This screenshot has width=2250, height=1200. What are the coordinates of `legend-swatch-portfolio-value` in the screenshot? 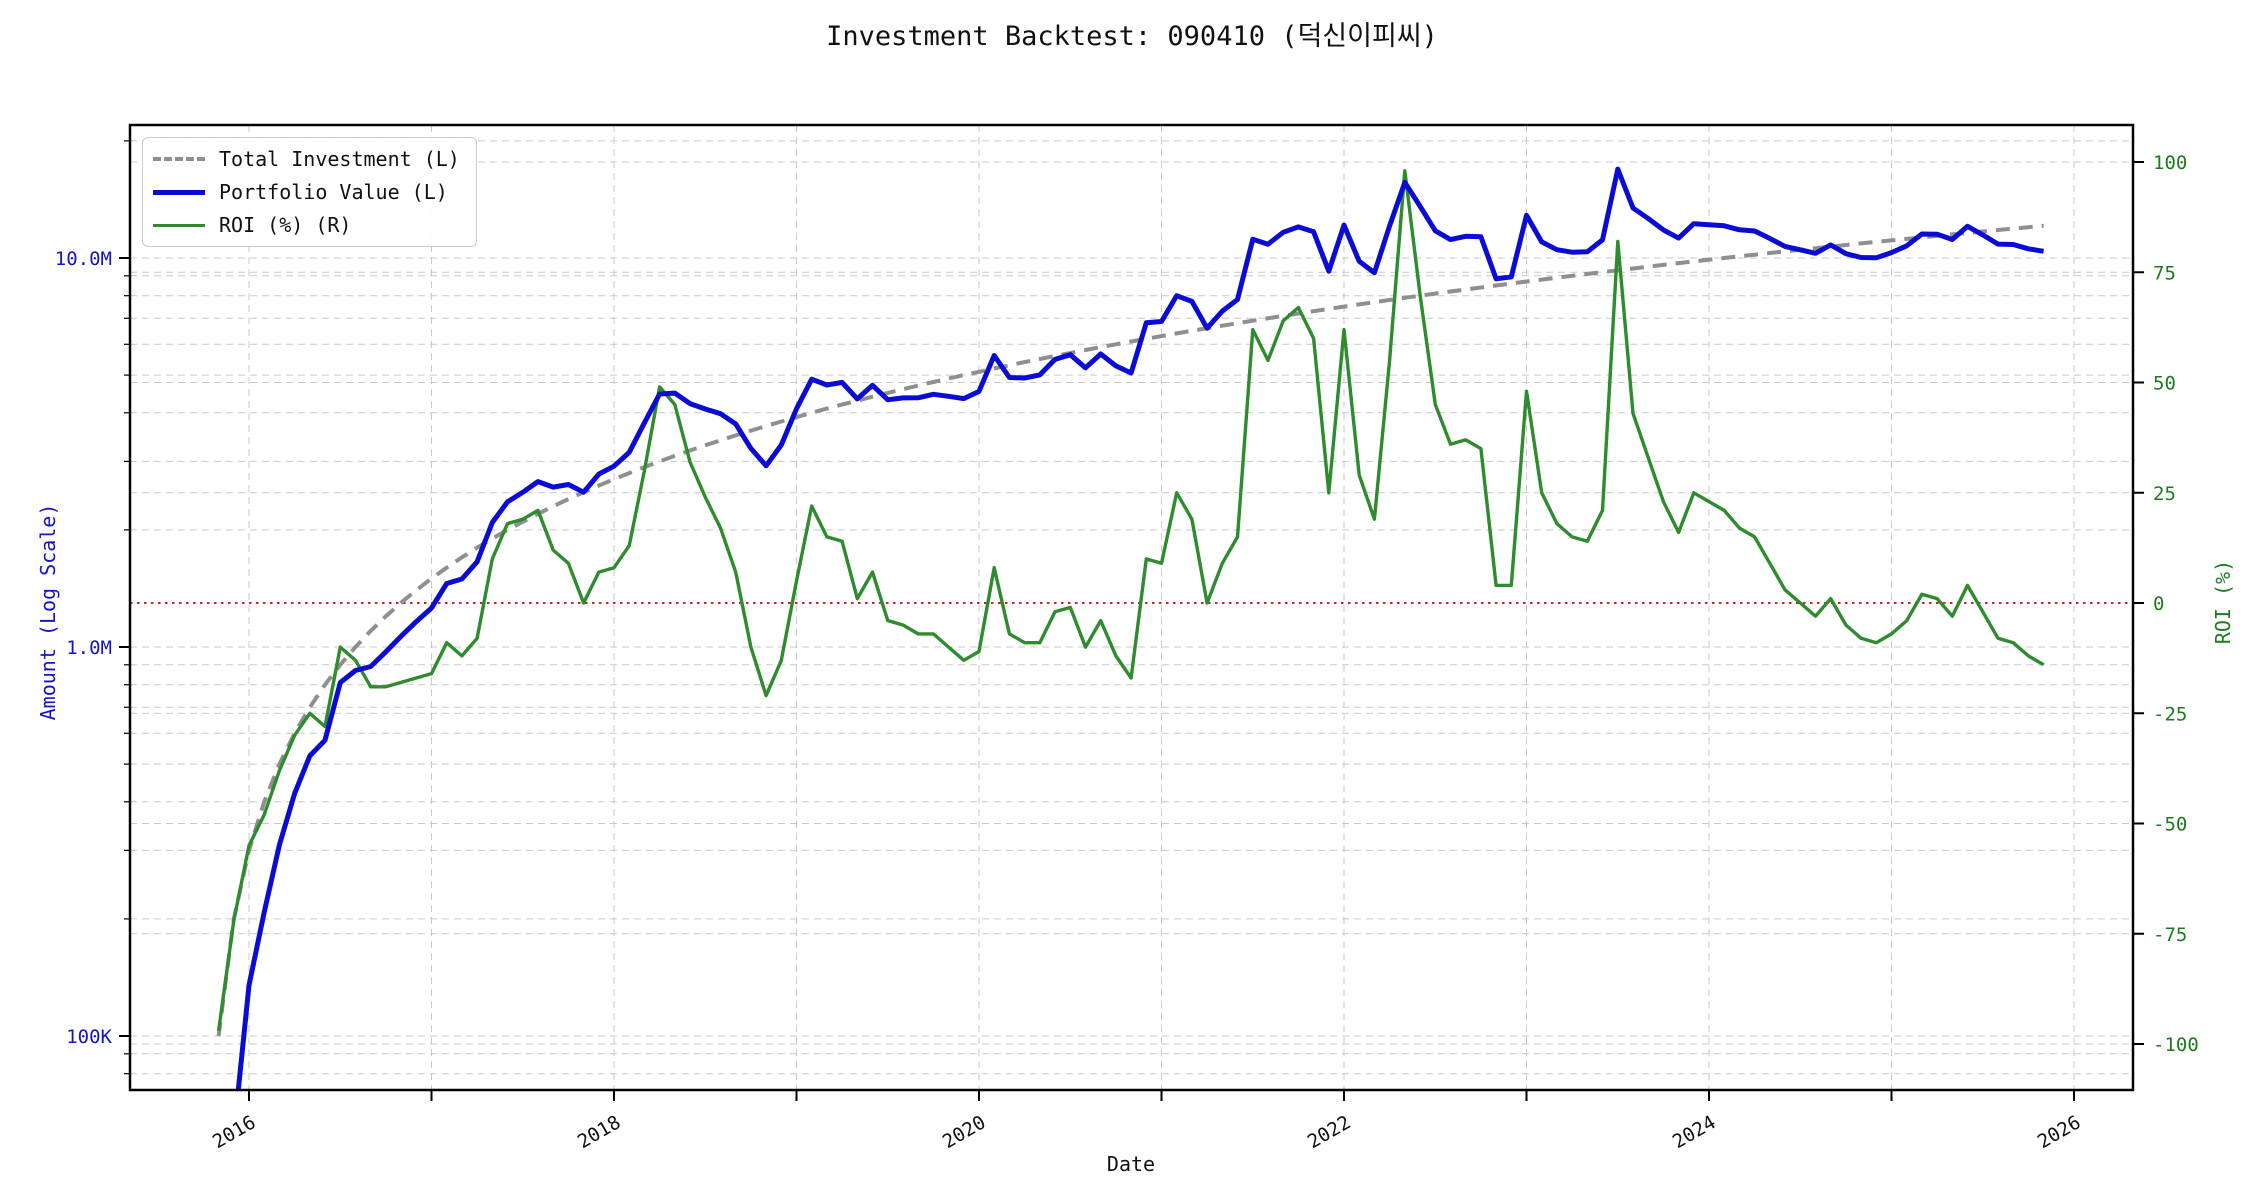 It's located at (179, 192).